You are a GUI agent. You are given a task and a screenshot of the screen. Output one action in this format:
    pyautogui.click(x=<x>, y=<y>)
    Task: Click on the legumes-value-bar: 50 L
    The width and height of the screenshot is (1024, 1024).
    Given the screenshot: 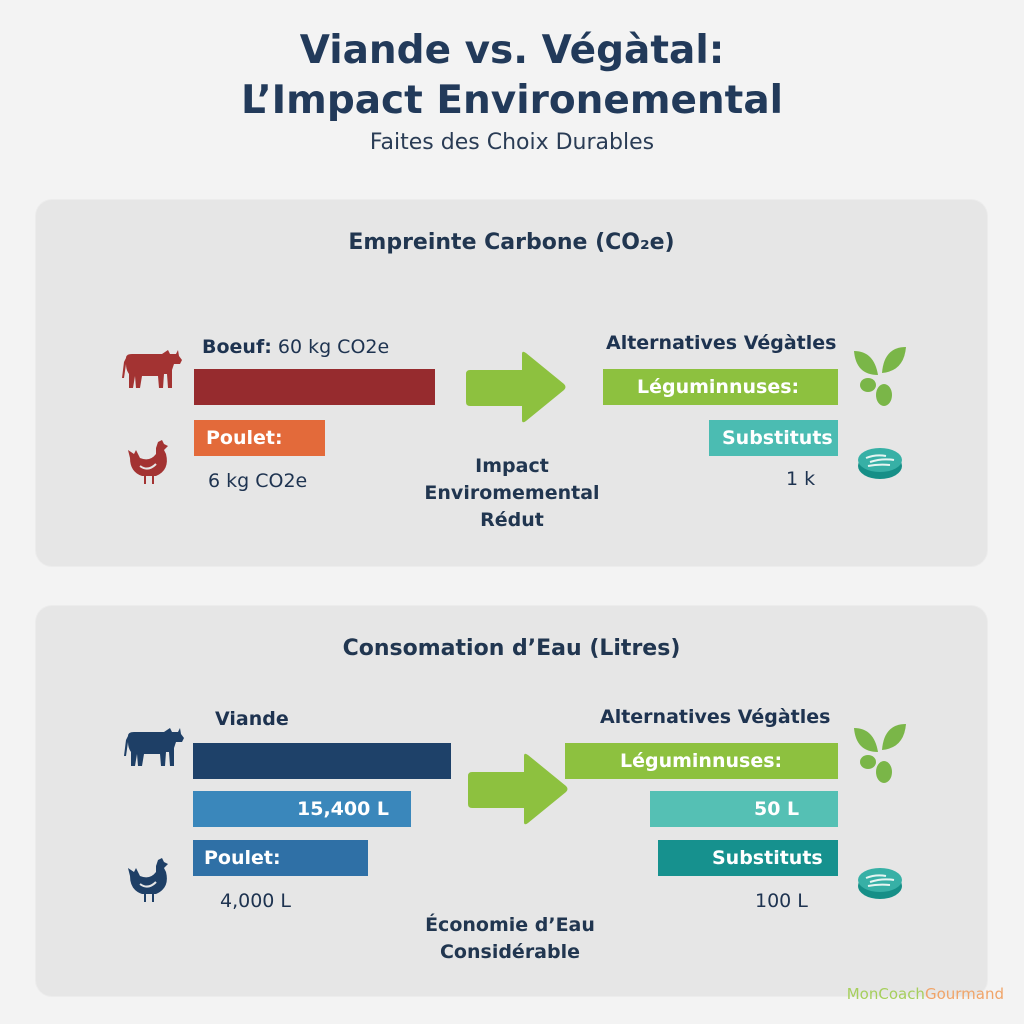 What is the action you would take?
    pyautogui.click(x=744, y=809)
    